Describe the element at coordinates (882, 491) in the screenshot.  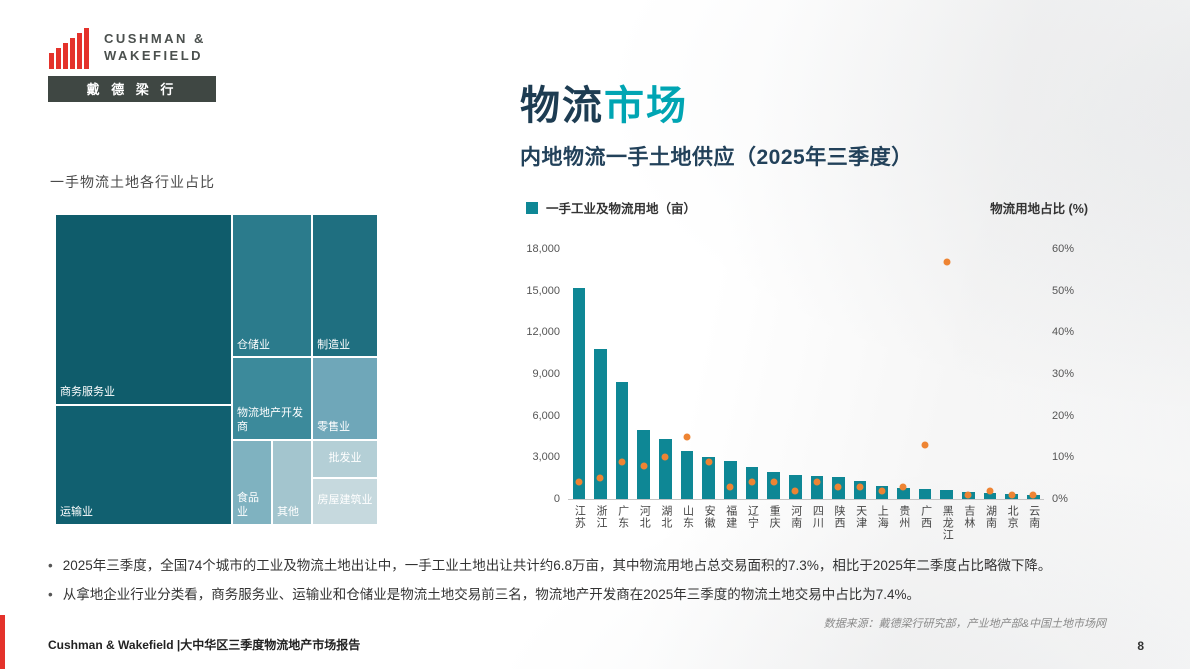
I see `dot-上海` at that location.